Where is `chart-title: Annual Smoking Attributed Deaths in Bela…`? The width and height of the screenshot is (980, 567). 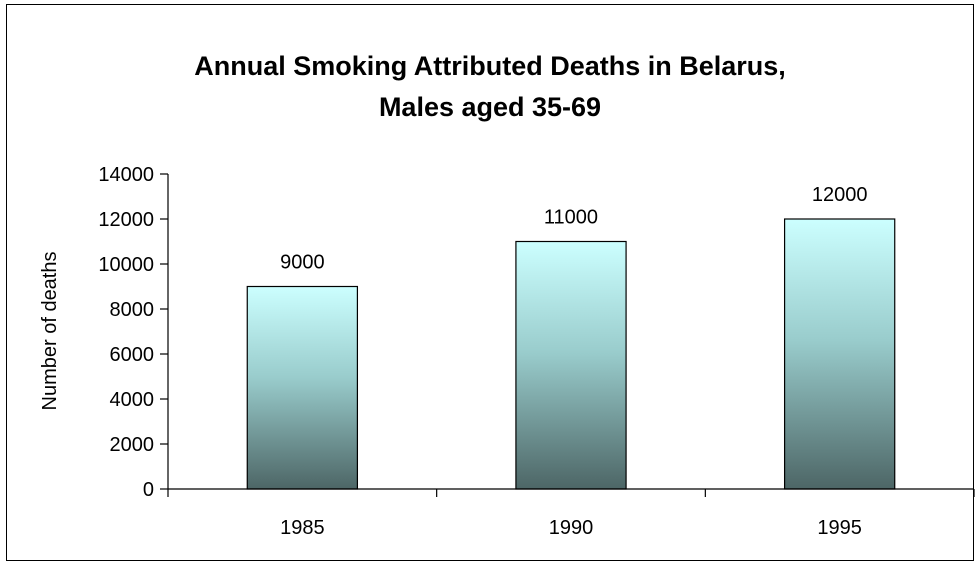 chart-title: Annual Smoking Attributed Deaths in Bela… is located at coordinates (490, 87).